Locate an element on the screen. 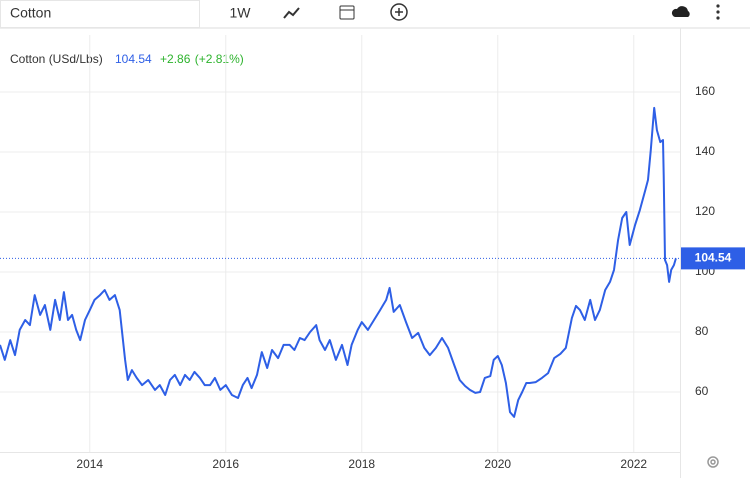 The width and height of the screenshot is (750, 478). symbol-input is located at coordinates (100, 14).